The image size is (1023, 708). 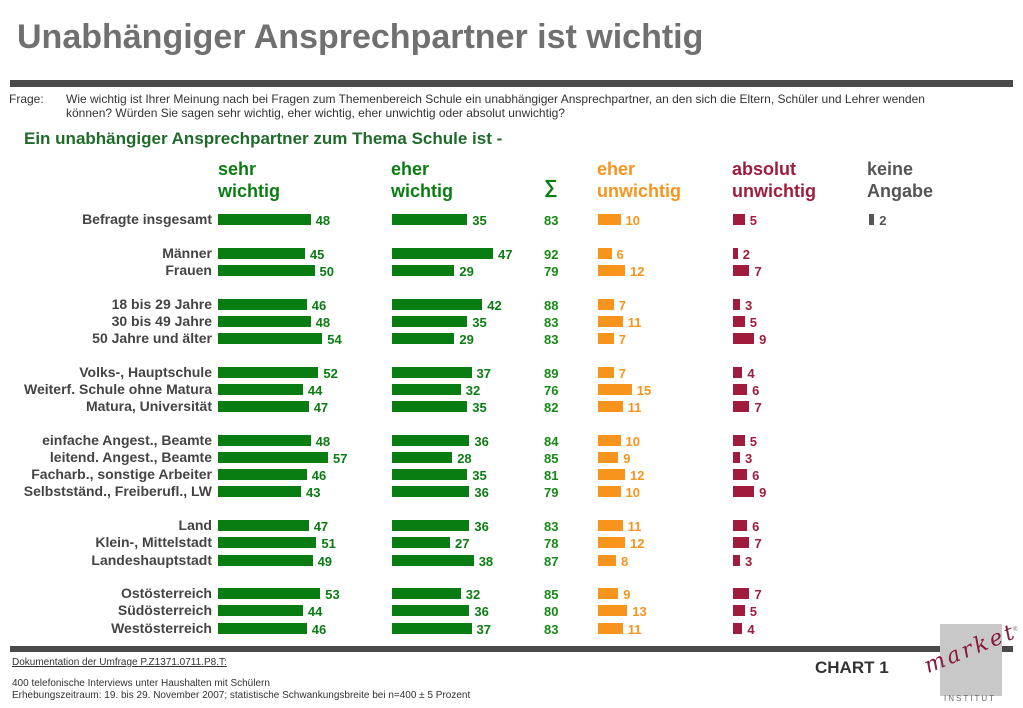 What do you see at coordinates (749, 561) in the screenshot?
I see `value-au: 3` at bounding box center [749, 561].